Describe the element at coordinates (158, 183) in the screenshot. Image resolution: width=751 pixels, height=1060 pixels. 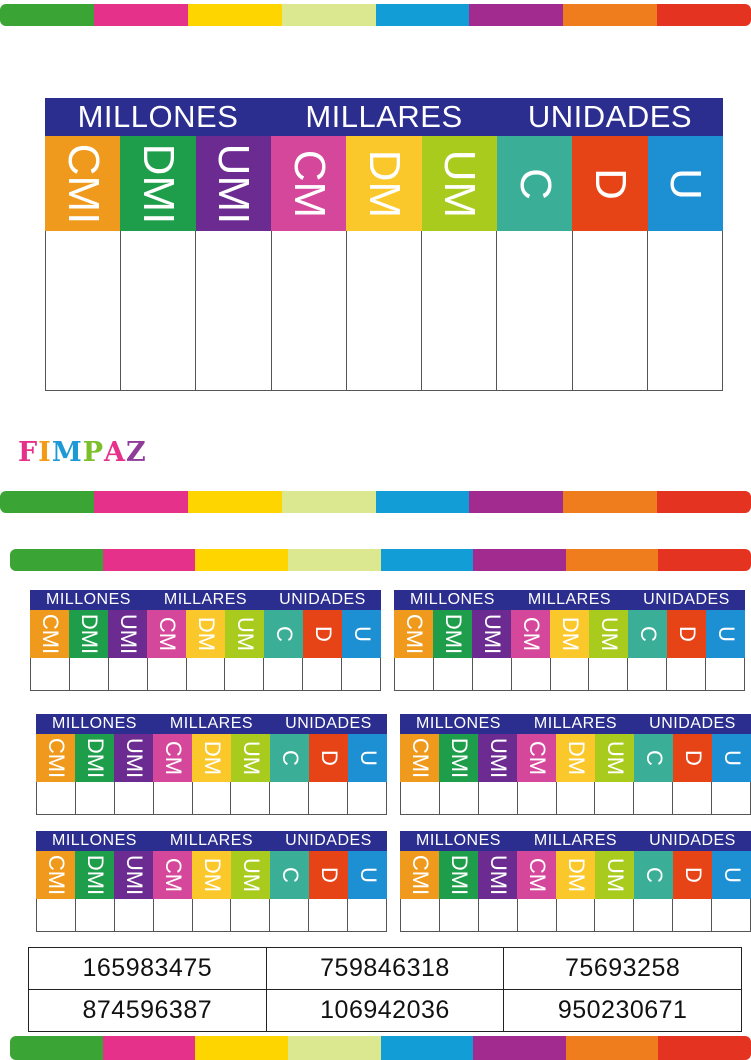
I see `column-label: DMI` at that location.